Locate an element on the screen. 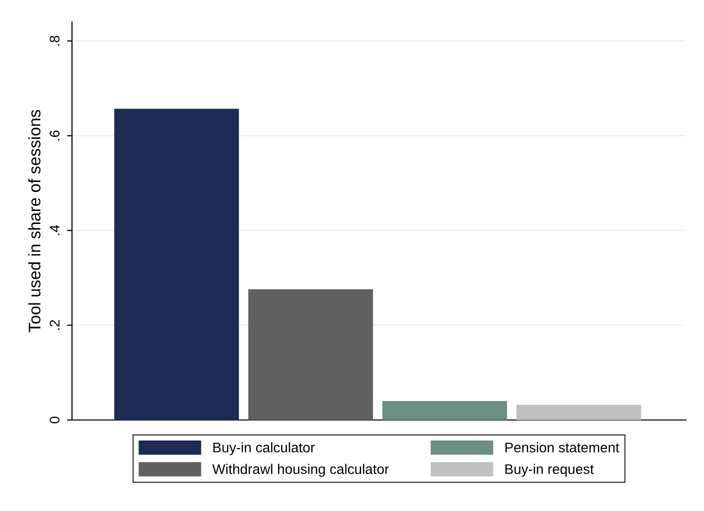 The height and width of the screenshot is (511, 704). y-tick-label: .2 is located at coordinates (55, 325).